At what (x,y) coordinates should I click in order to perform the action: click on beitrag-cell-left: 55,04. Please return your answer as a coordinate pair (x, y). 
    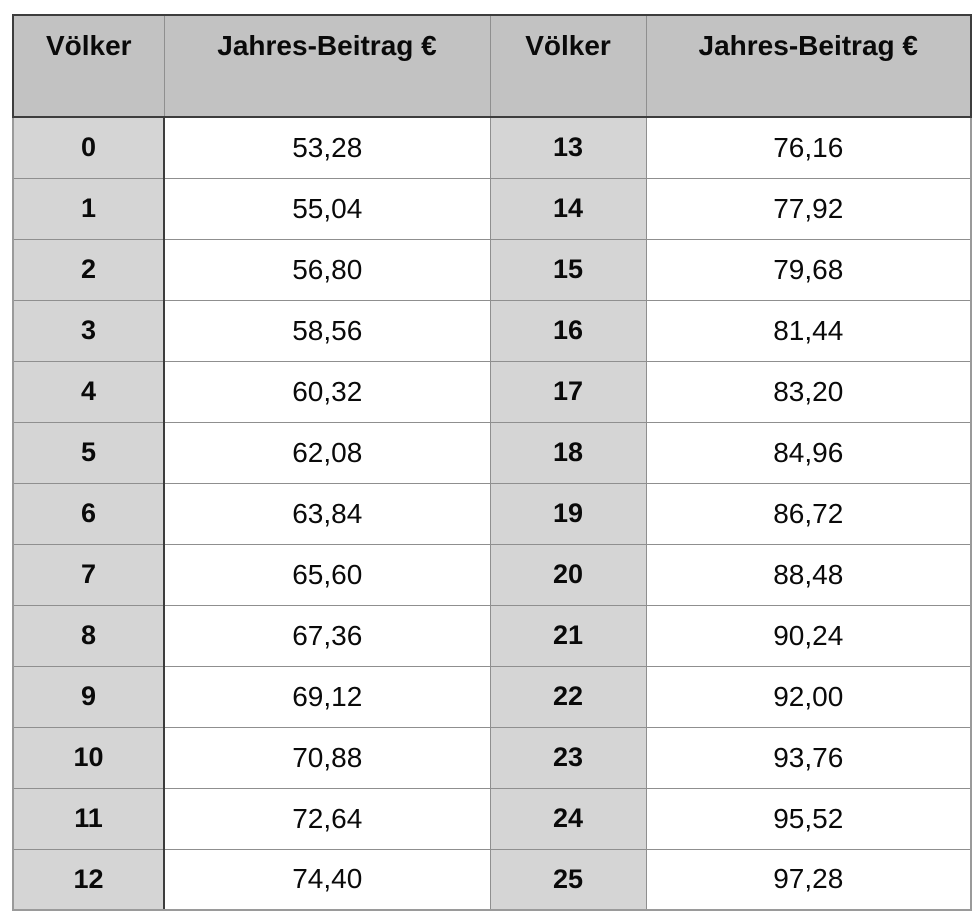
    Looking at the image, I should click on (327, 208).